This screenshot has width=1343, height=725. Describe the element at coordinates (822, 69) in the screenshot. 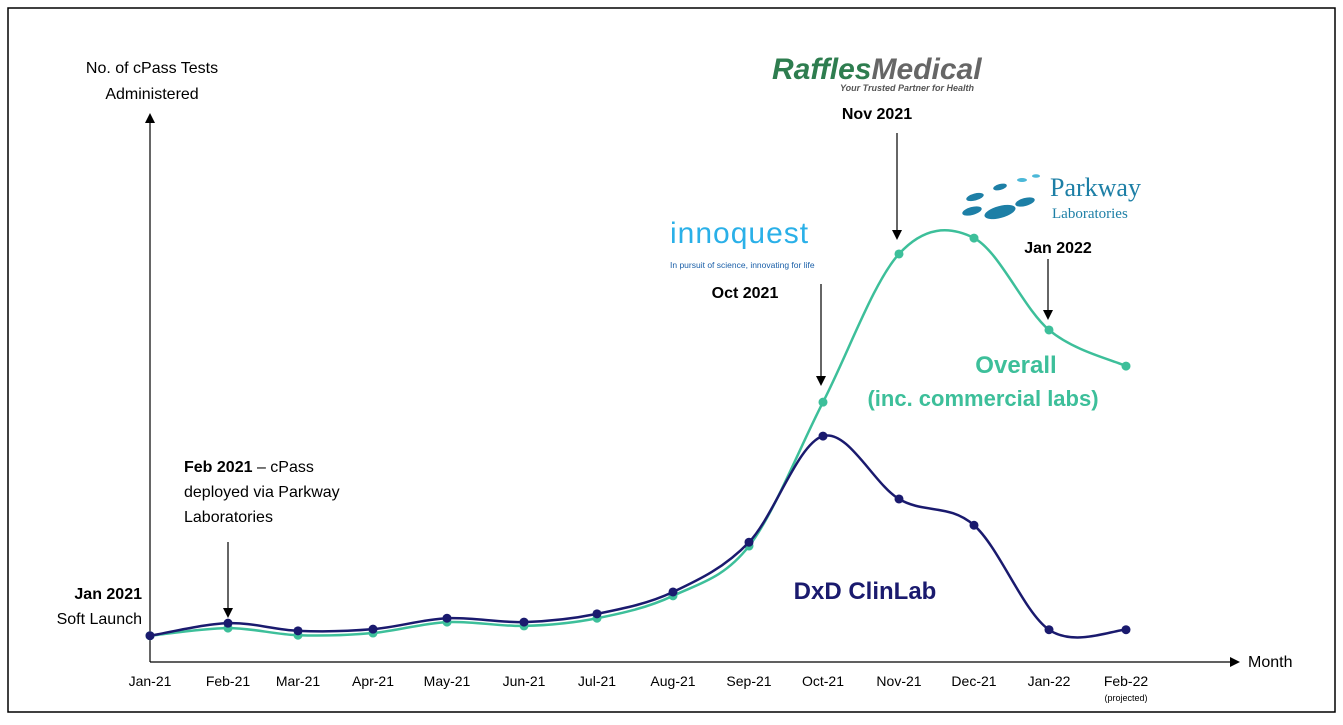

I see `logo-part: Raffles` at that location.